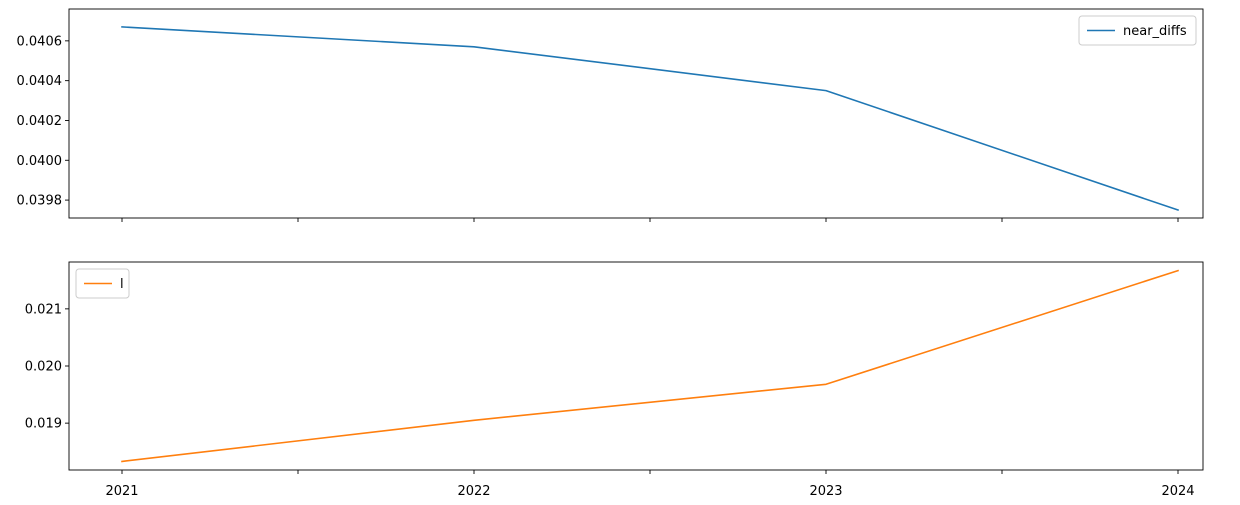 This screenshot has width=1240, height=505. What do you see at coordinates (1177, 491) in the screenshot?
I see `x-tick-label: 2024` at bounding box center [1177, 491].